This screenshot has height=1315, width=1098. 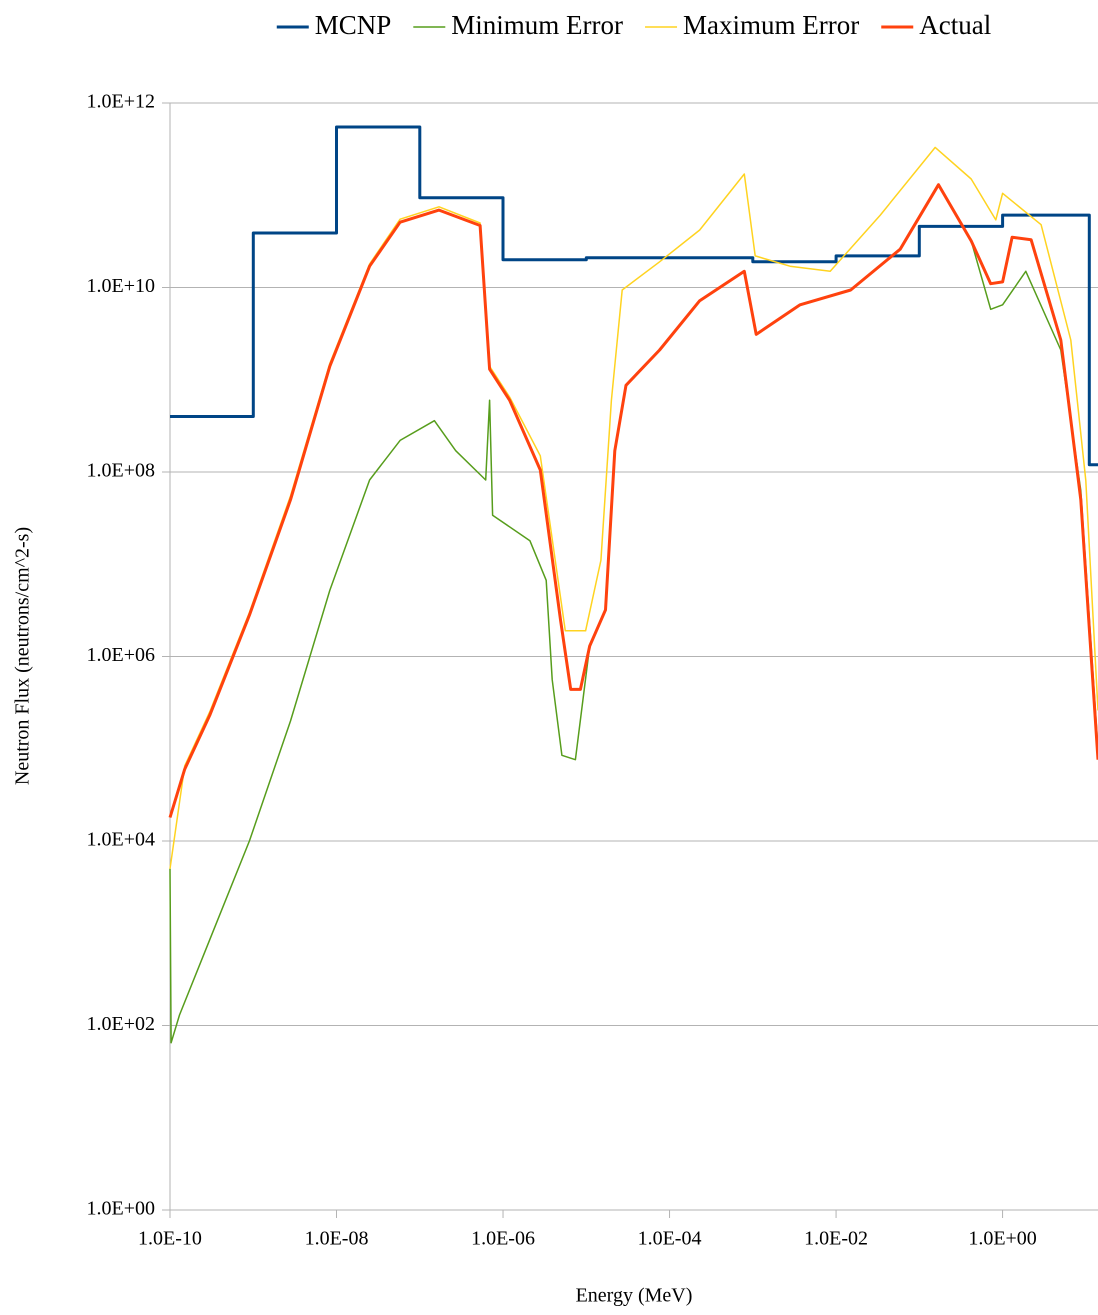 I want to click on y-tick-label: 1.0E+12, so click(x=121, y=102).